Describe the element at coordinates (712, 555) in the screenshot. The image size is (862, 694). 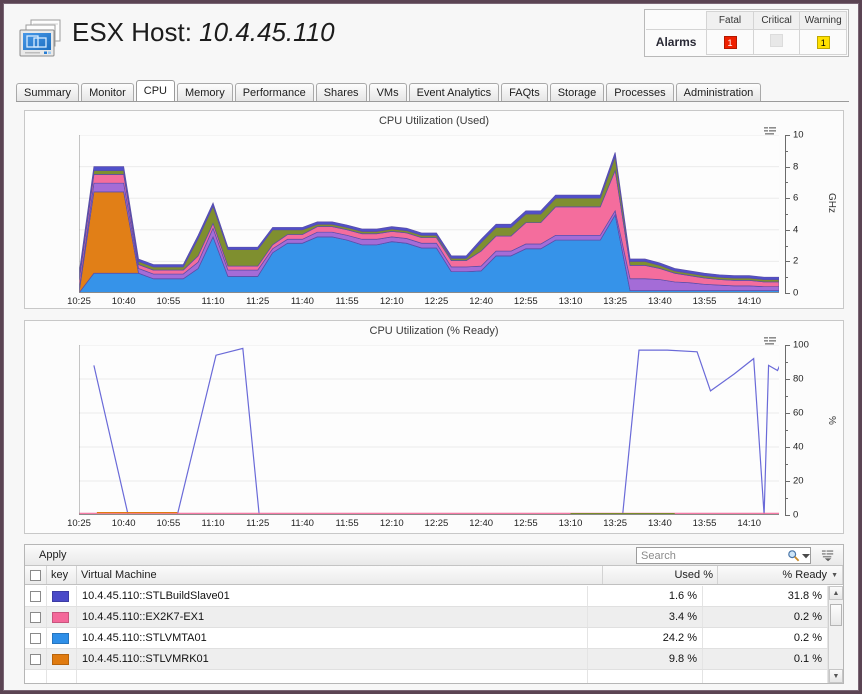
I see `search-input` at that location.